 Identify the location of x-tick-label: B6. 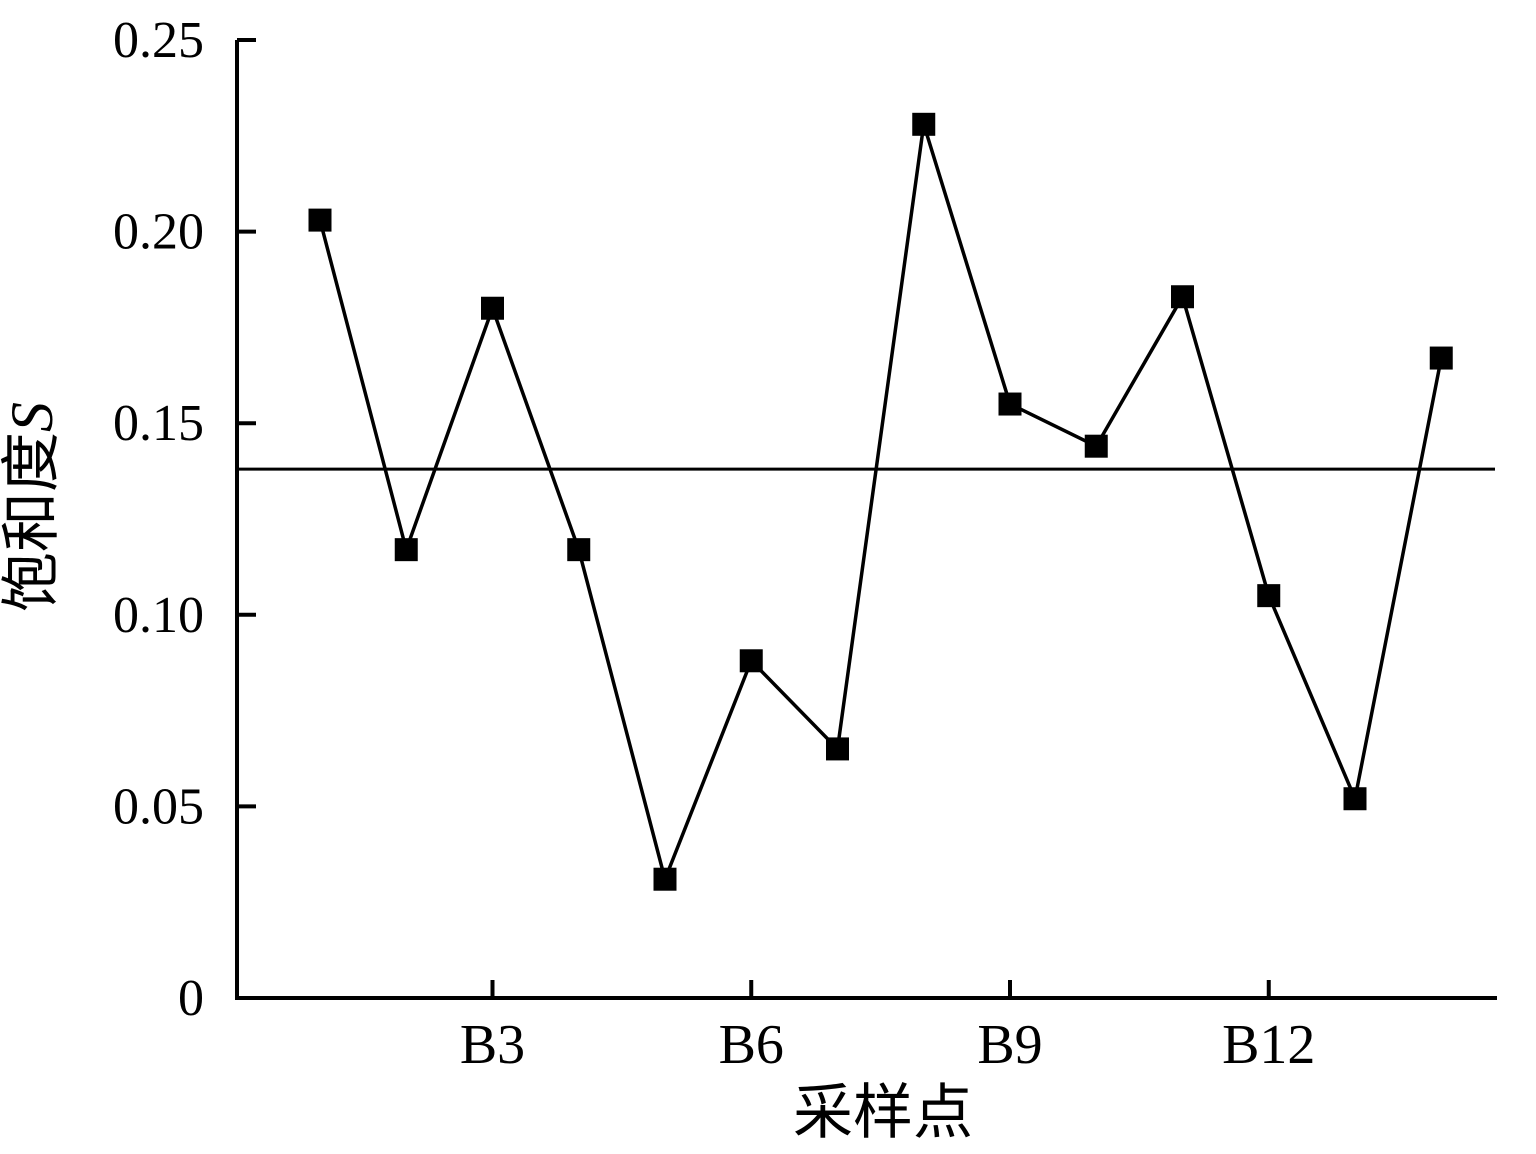
(751, 1045).